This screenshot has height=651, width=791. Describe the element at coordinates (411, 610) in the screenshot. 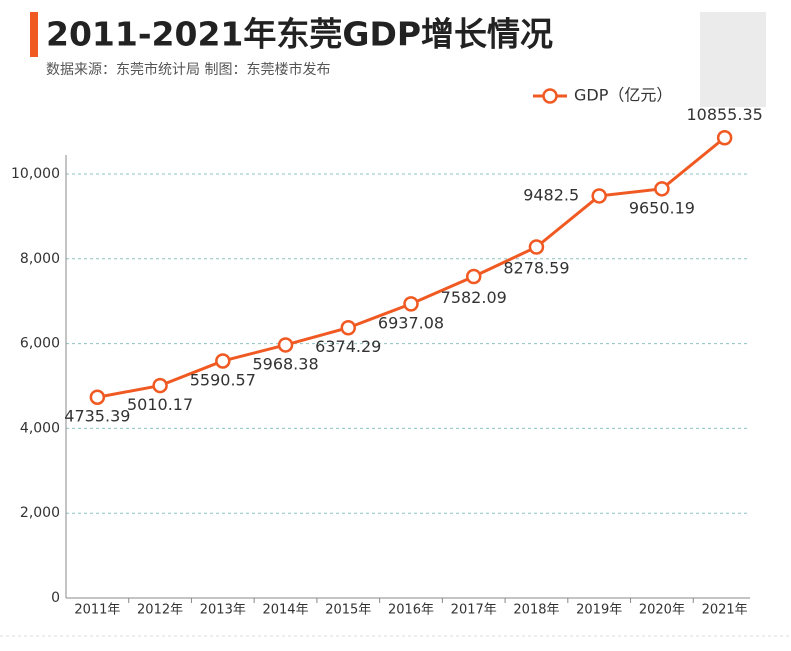

I see `x-tick-label: 2016年` at that location.